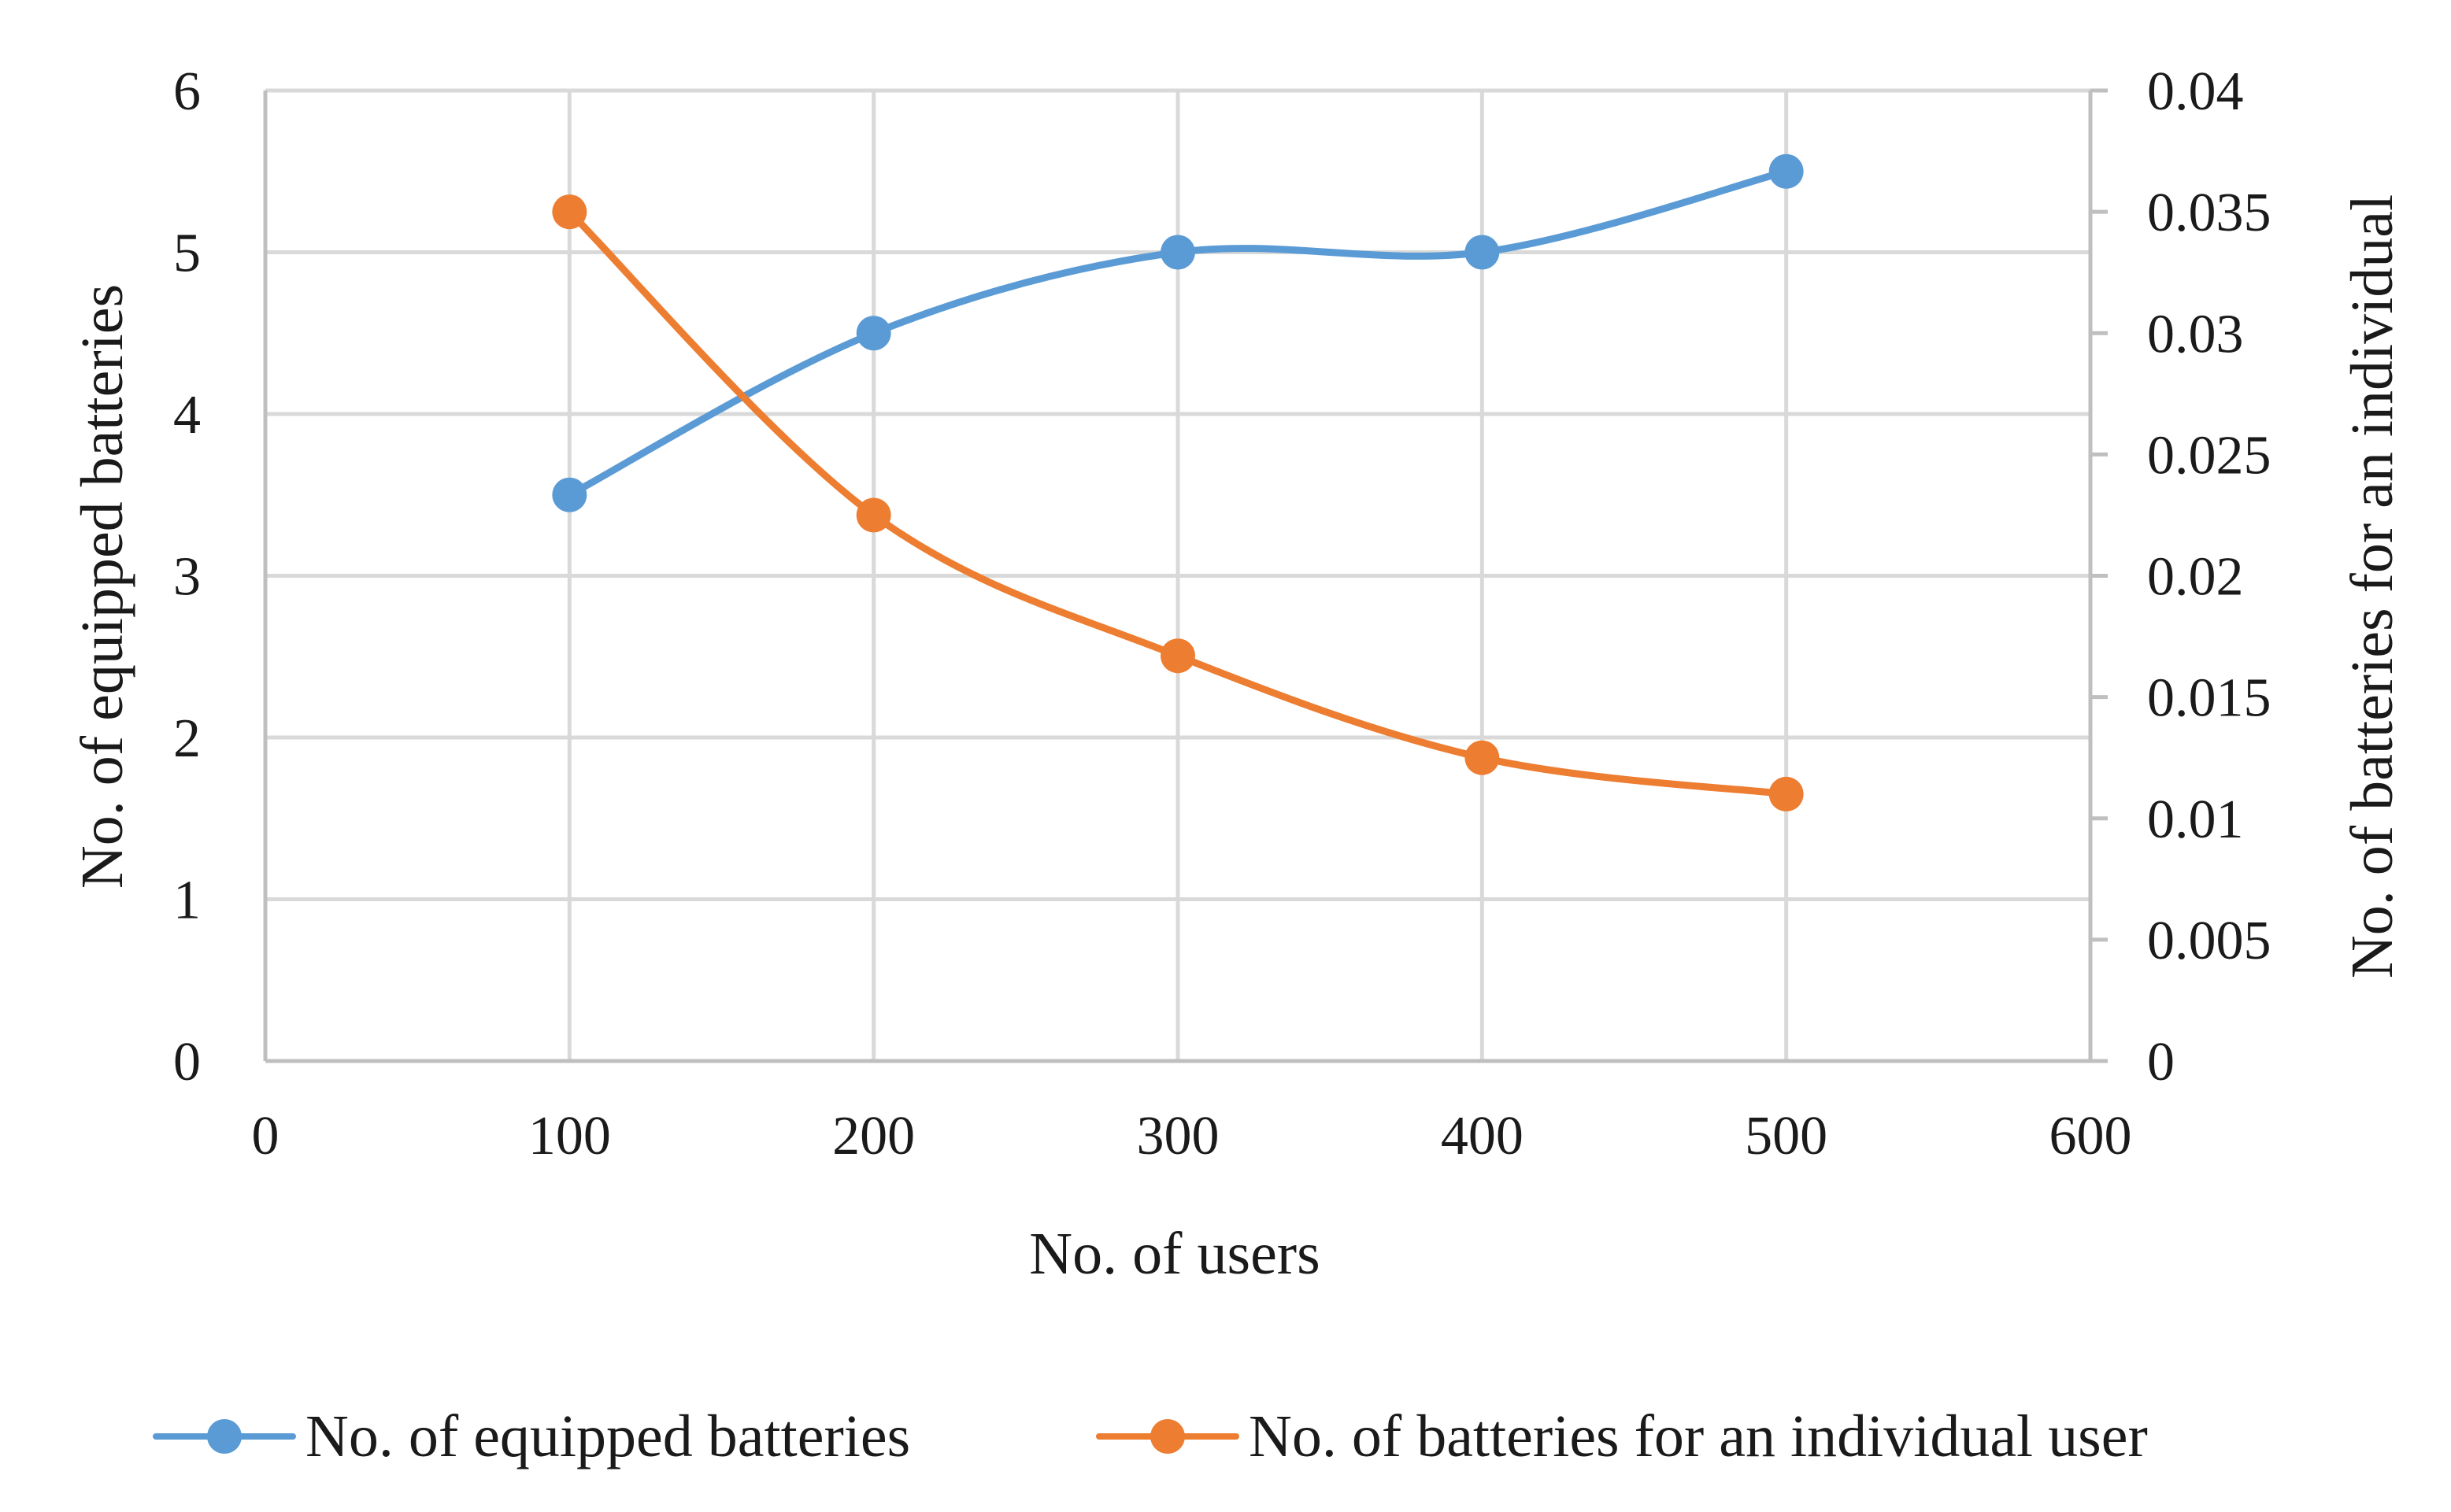  What do you see at coordinates (2195, 820) in the screenshot?
I see `y2-tick-label: 0.01` at bounding box center [2195, 820].